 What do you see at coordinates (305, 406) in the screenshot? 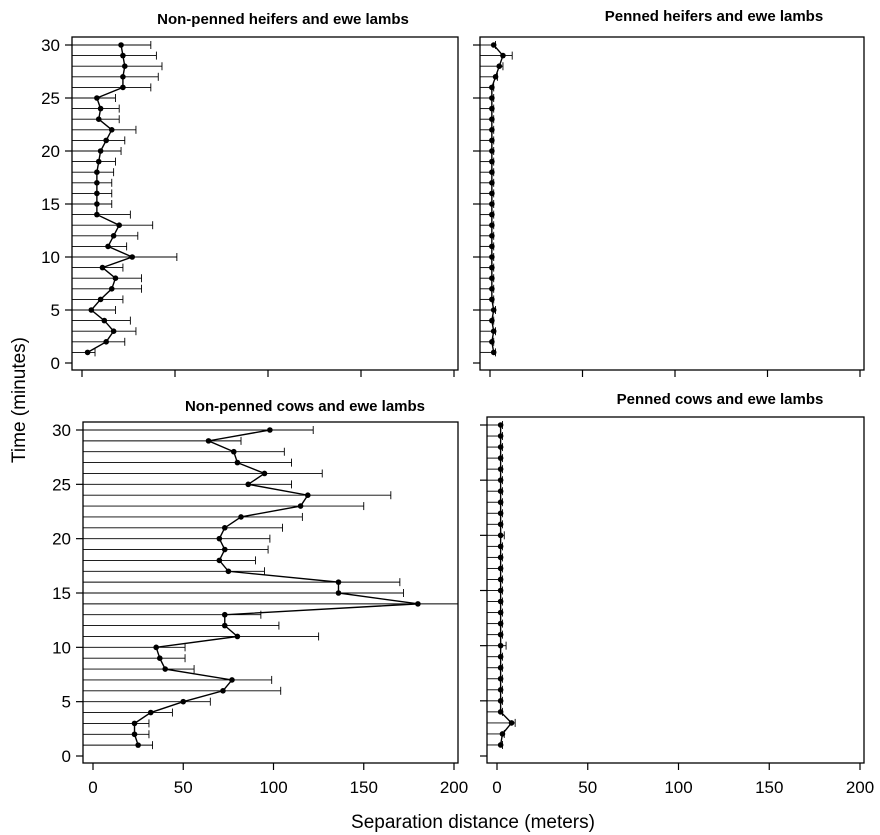
I see `panel-title: Non-penned cows and ewe lambs` at bounding box center [305, 406].